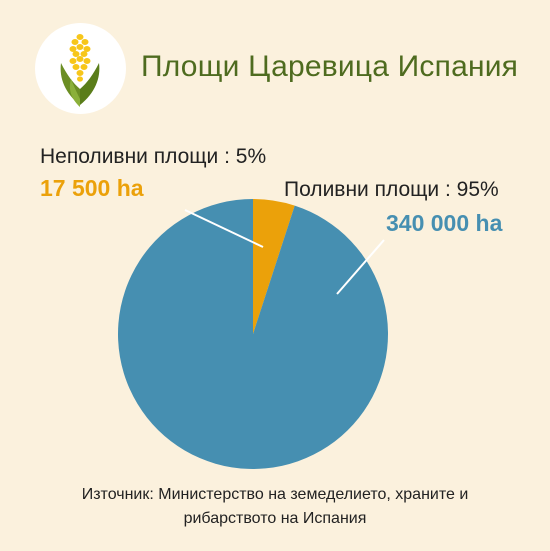 The width and height of the screenshot is (550, 551). What do you see at coordinates (153, 156) in the screenshot?
I see `slice-label-non-irrigated: Неполивни площи : 5%` at bounding box center [153, 156].